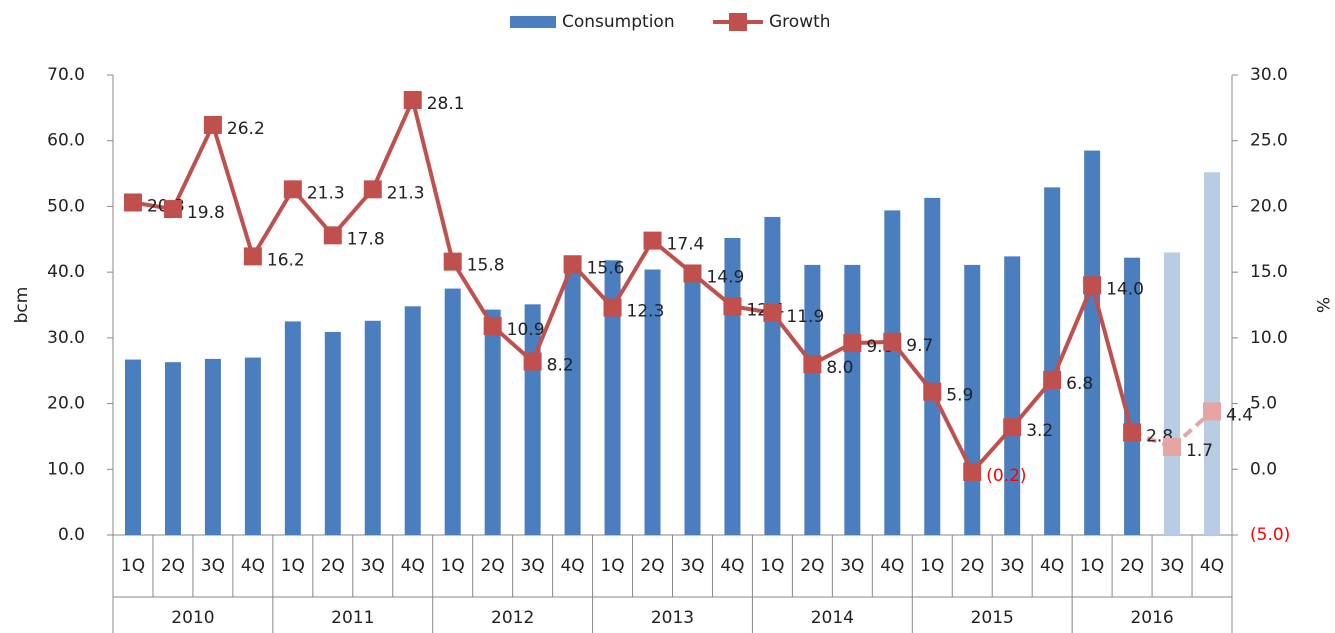  I want to click on y2-tick-label: (5.0), so click(1270, 535).